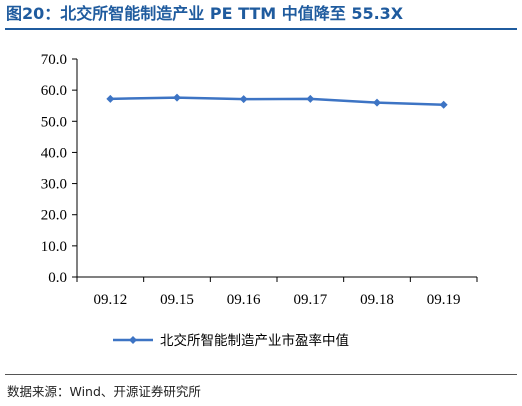  I want to click on series-group, so click(277, 101).